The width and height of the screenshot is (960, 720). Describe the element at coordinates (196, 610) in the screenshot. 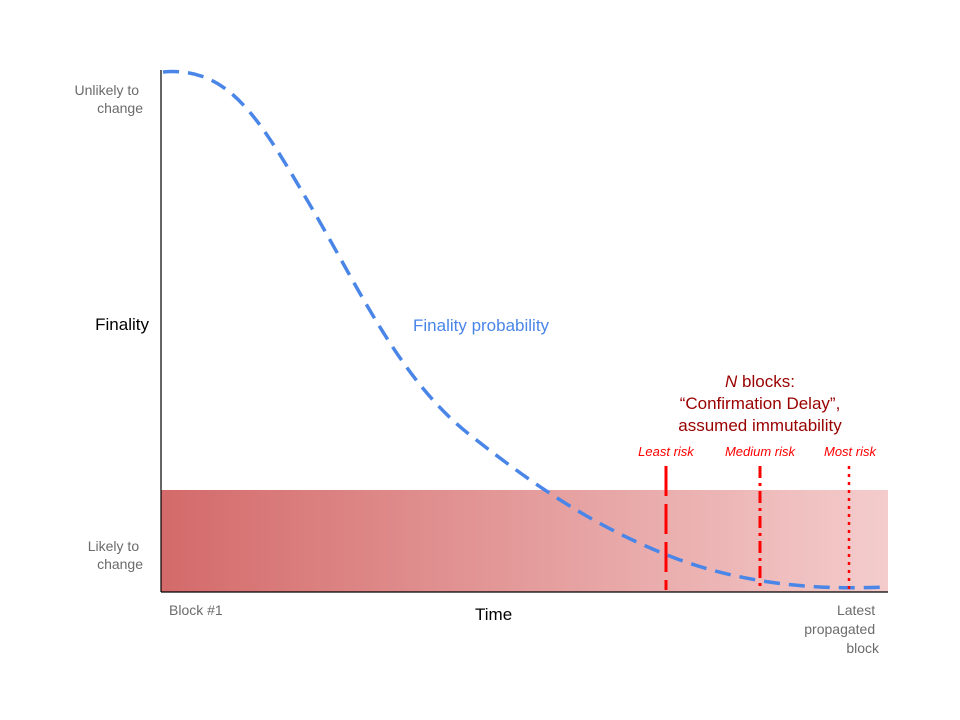

I see `x-start-label: Block #1` at that location.